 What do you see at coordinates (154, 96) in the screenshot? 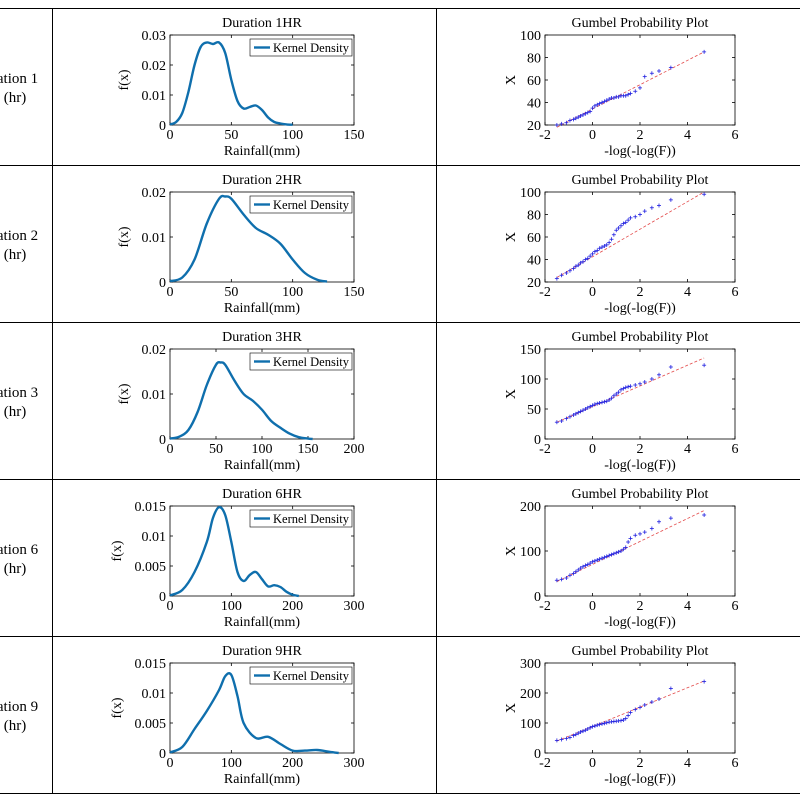
I see `kde-ytick-label: 0.01` at bounding box center [154, 96].